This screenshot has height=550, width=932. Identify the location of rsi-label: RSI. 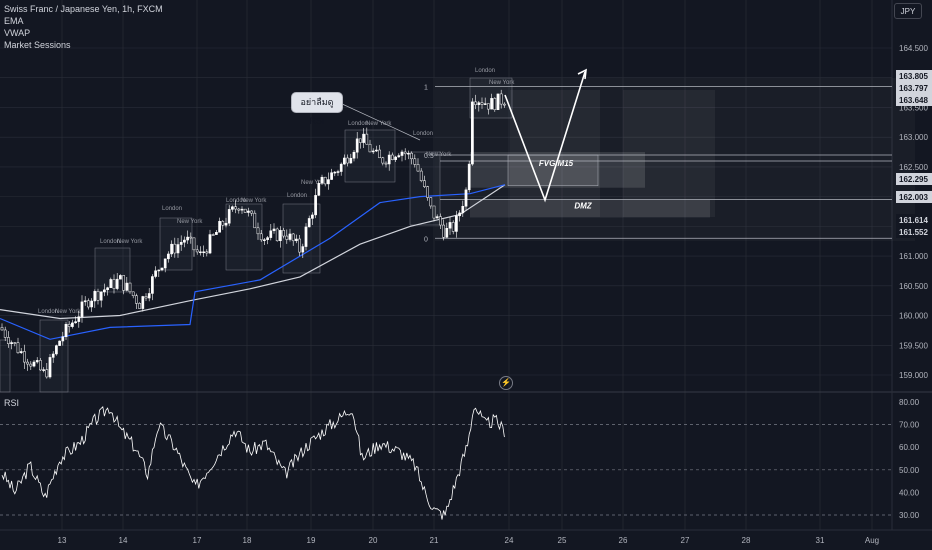
(12, 403).